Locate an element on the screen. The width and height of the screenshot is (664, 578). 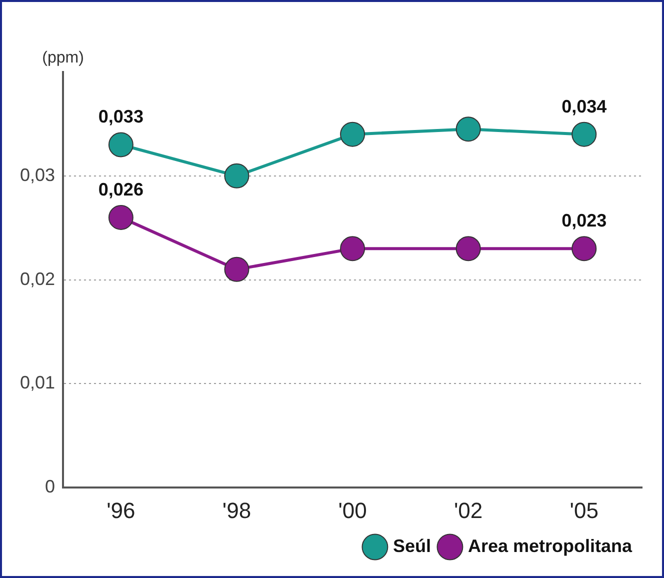
data-label: 0,026 is located at coordinates (121, 189).